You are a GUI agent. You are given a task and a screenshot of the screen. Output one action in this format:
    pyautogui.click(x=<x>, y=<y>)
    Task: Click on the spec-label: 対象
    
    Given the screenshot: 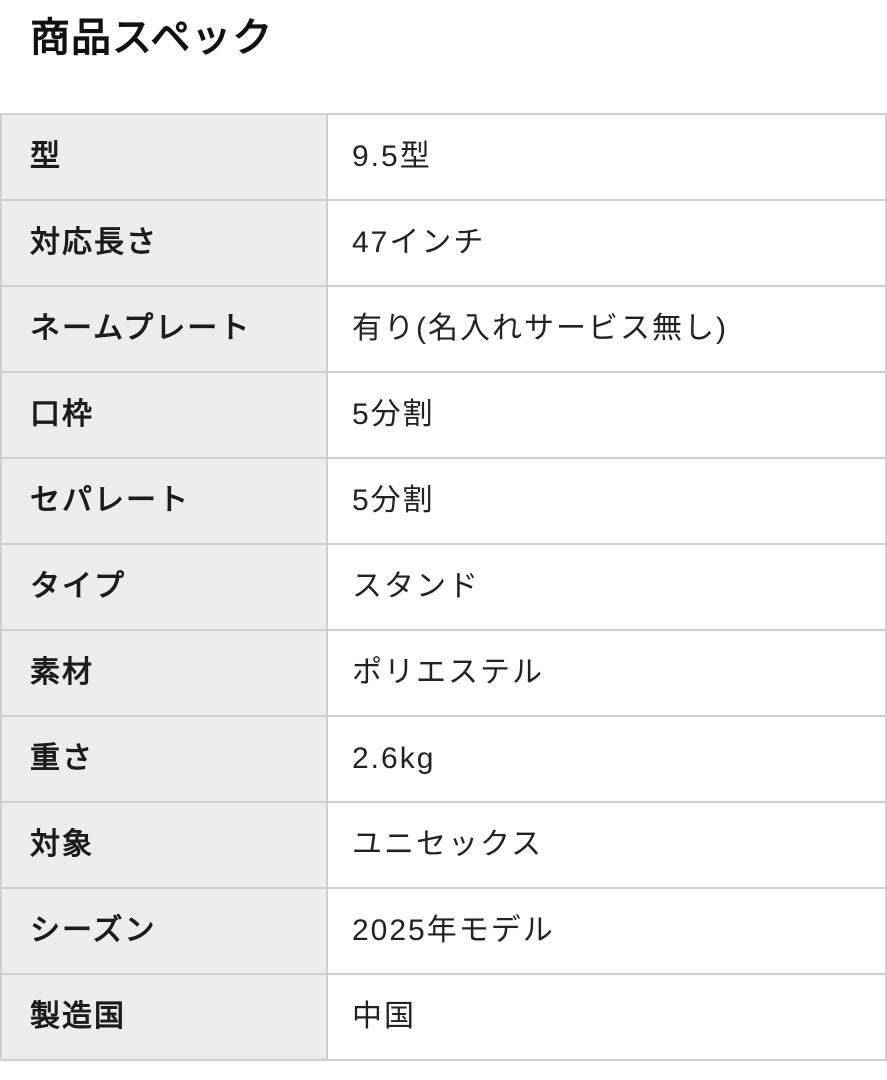 What is the action you would take?
    pyautogui.click(x=164, y=845)
    